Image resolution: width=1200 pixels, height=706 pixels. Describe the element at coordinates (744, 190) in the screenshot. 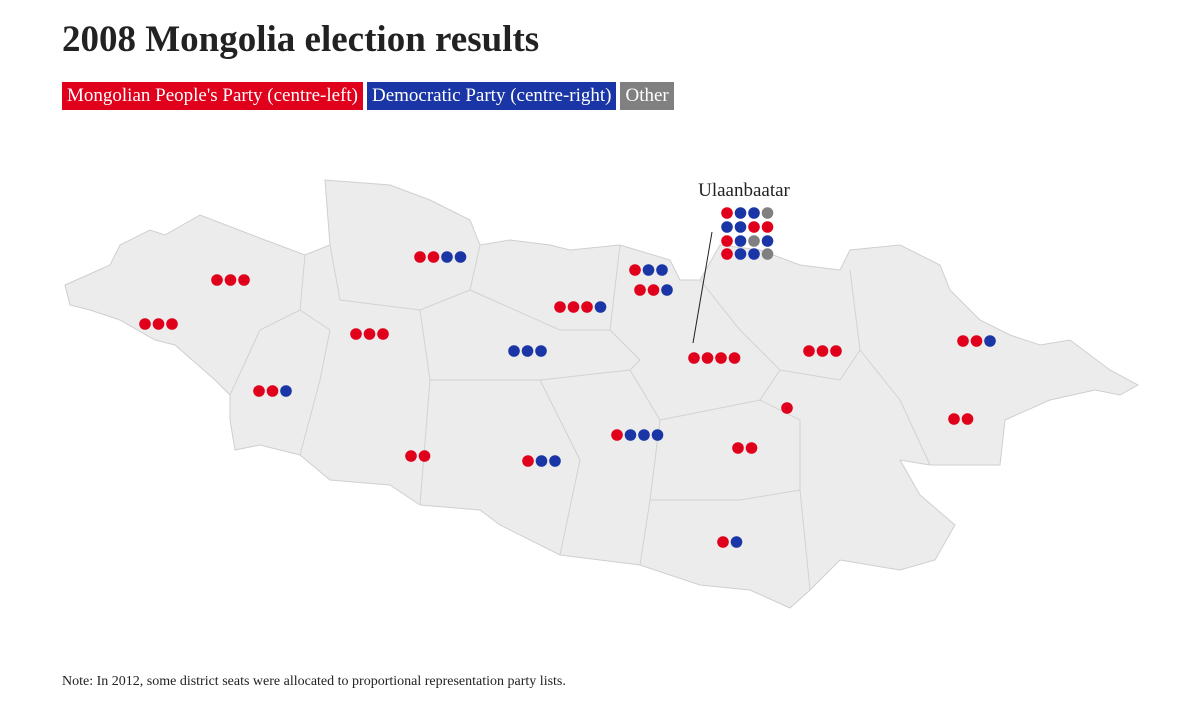

I see `city-label: Ulaanbaatar` at that location.